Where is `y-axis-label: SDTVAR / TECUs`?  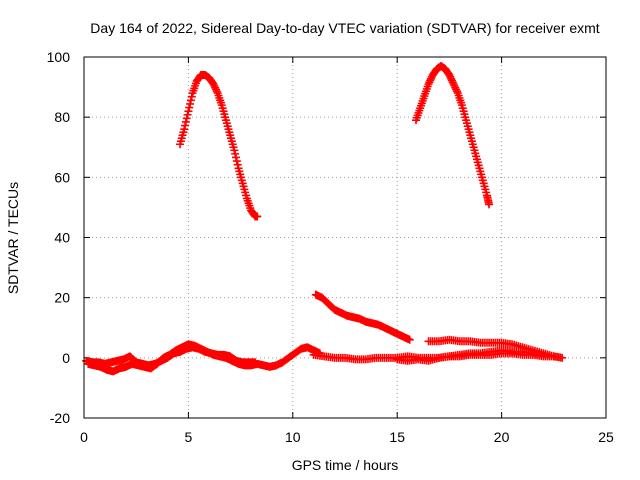 y-axis-label: SDTVAR / TECUs is located at coordinates (13, 238).